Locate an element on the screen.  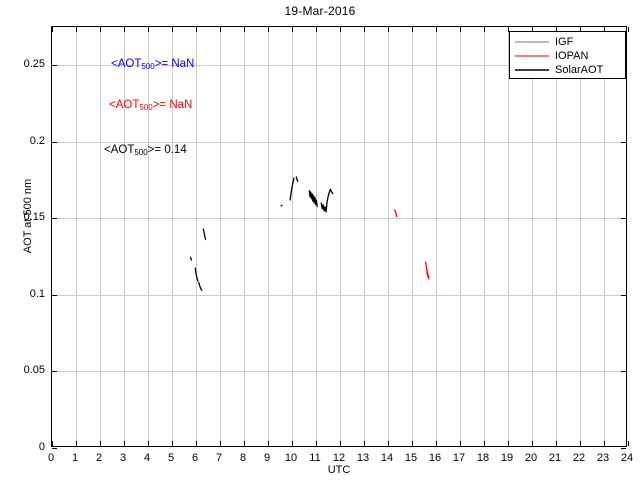
x-axis-tick-label: 16 is located at coordinates (435, 458).